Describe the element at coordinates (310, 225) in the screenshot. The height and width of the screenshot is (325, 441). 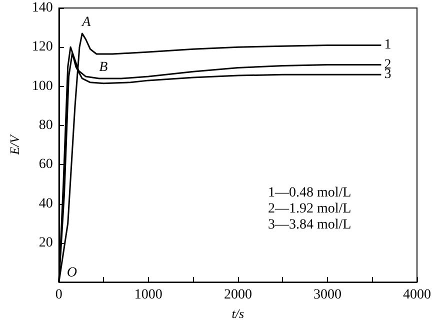
I see `annotation: 3—3.84 mol/L` at that location.